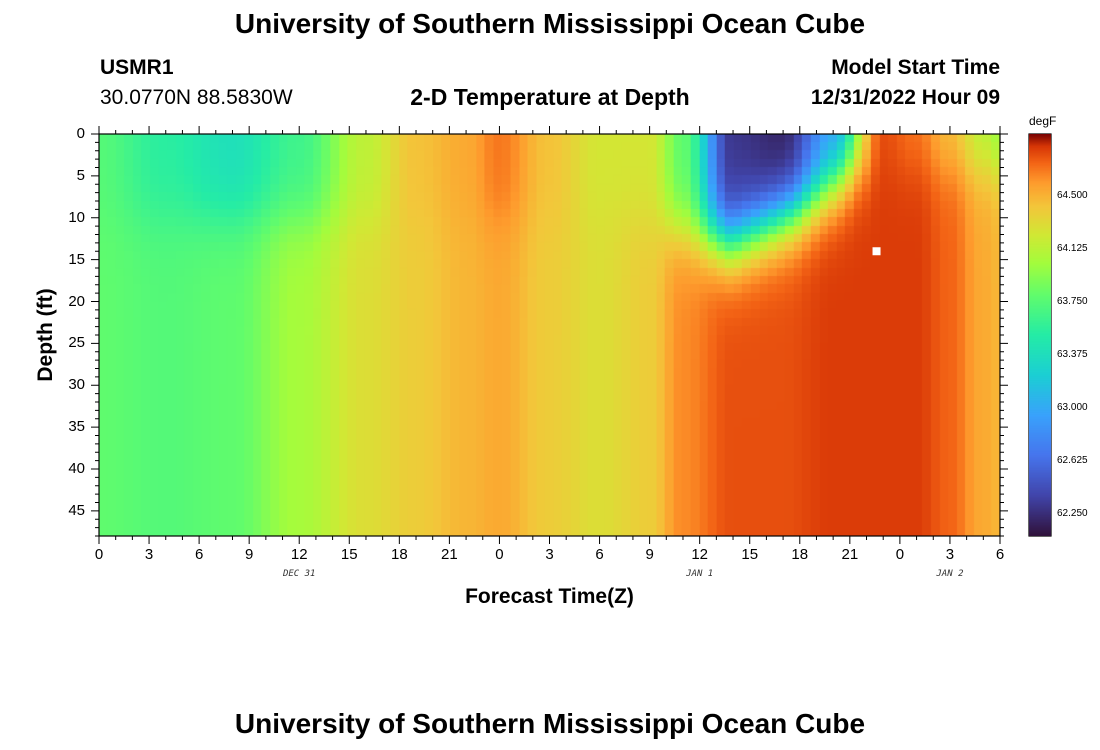 This screenshot has width=1100, height=750. Describe the element at coordinates (550, 97) in the screenshot. I see `chart-title: 2-D Temperature at Depth` at that location.